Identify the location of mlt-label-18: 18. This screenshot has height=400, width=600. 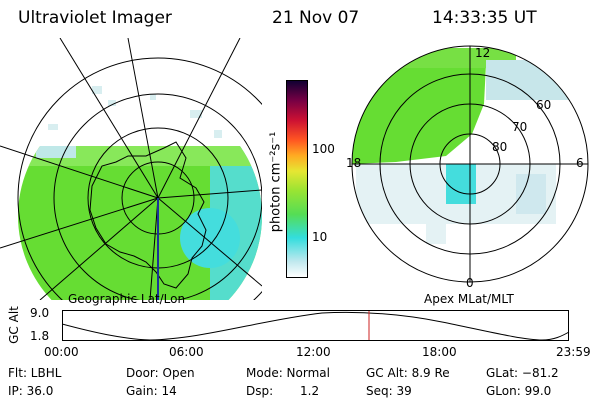
(354, 163).